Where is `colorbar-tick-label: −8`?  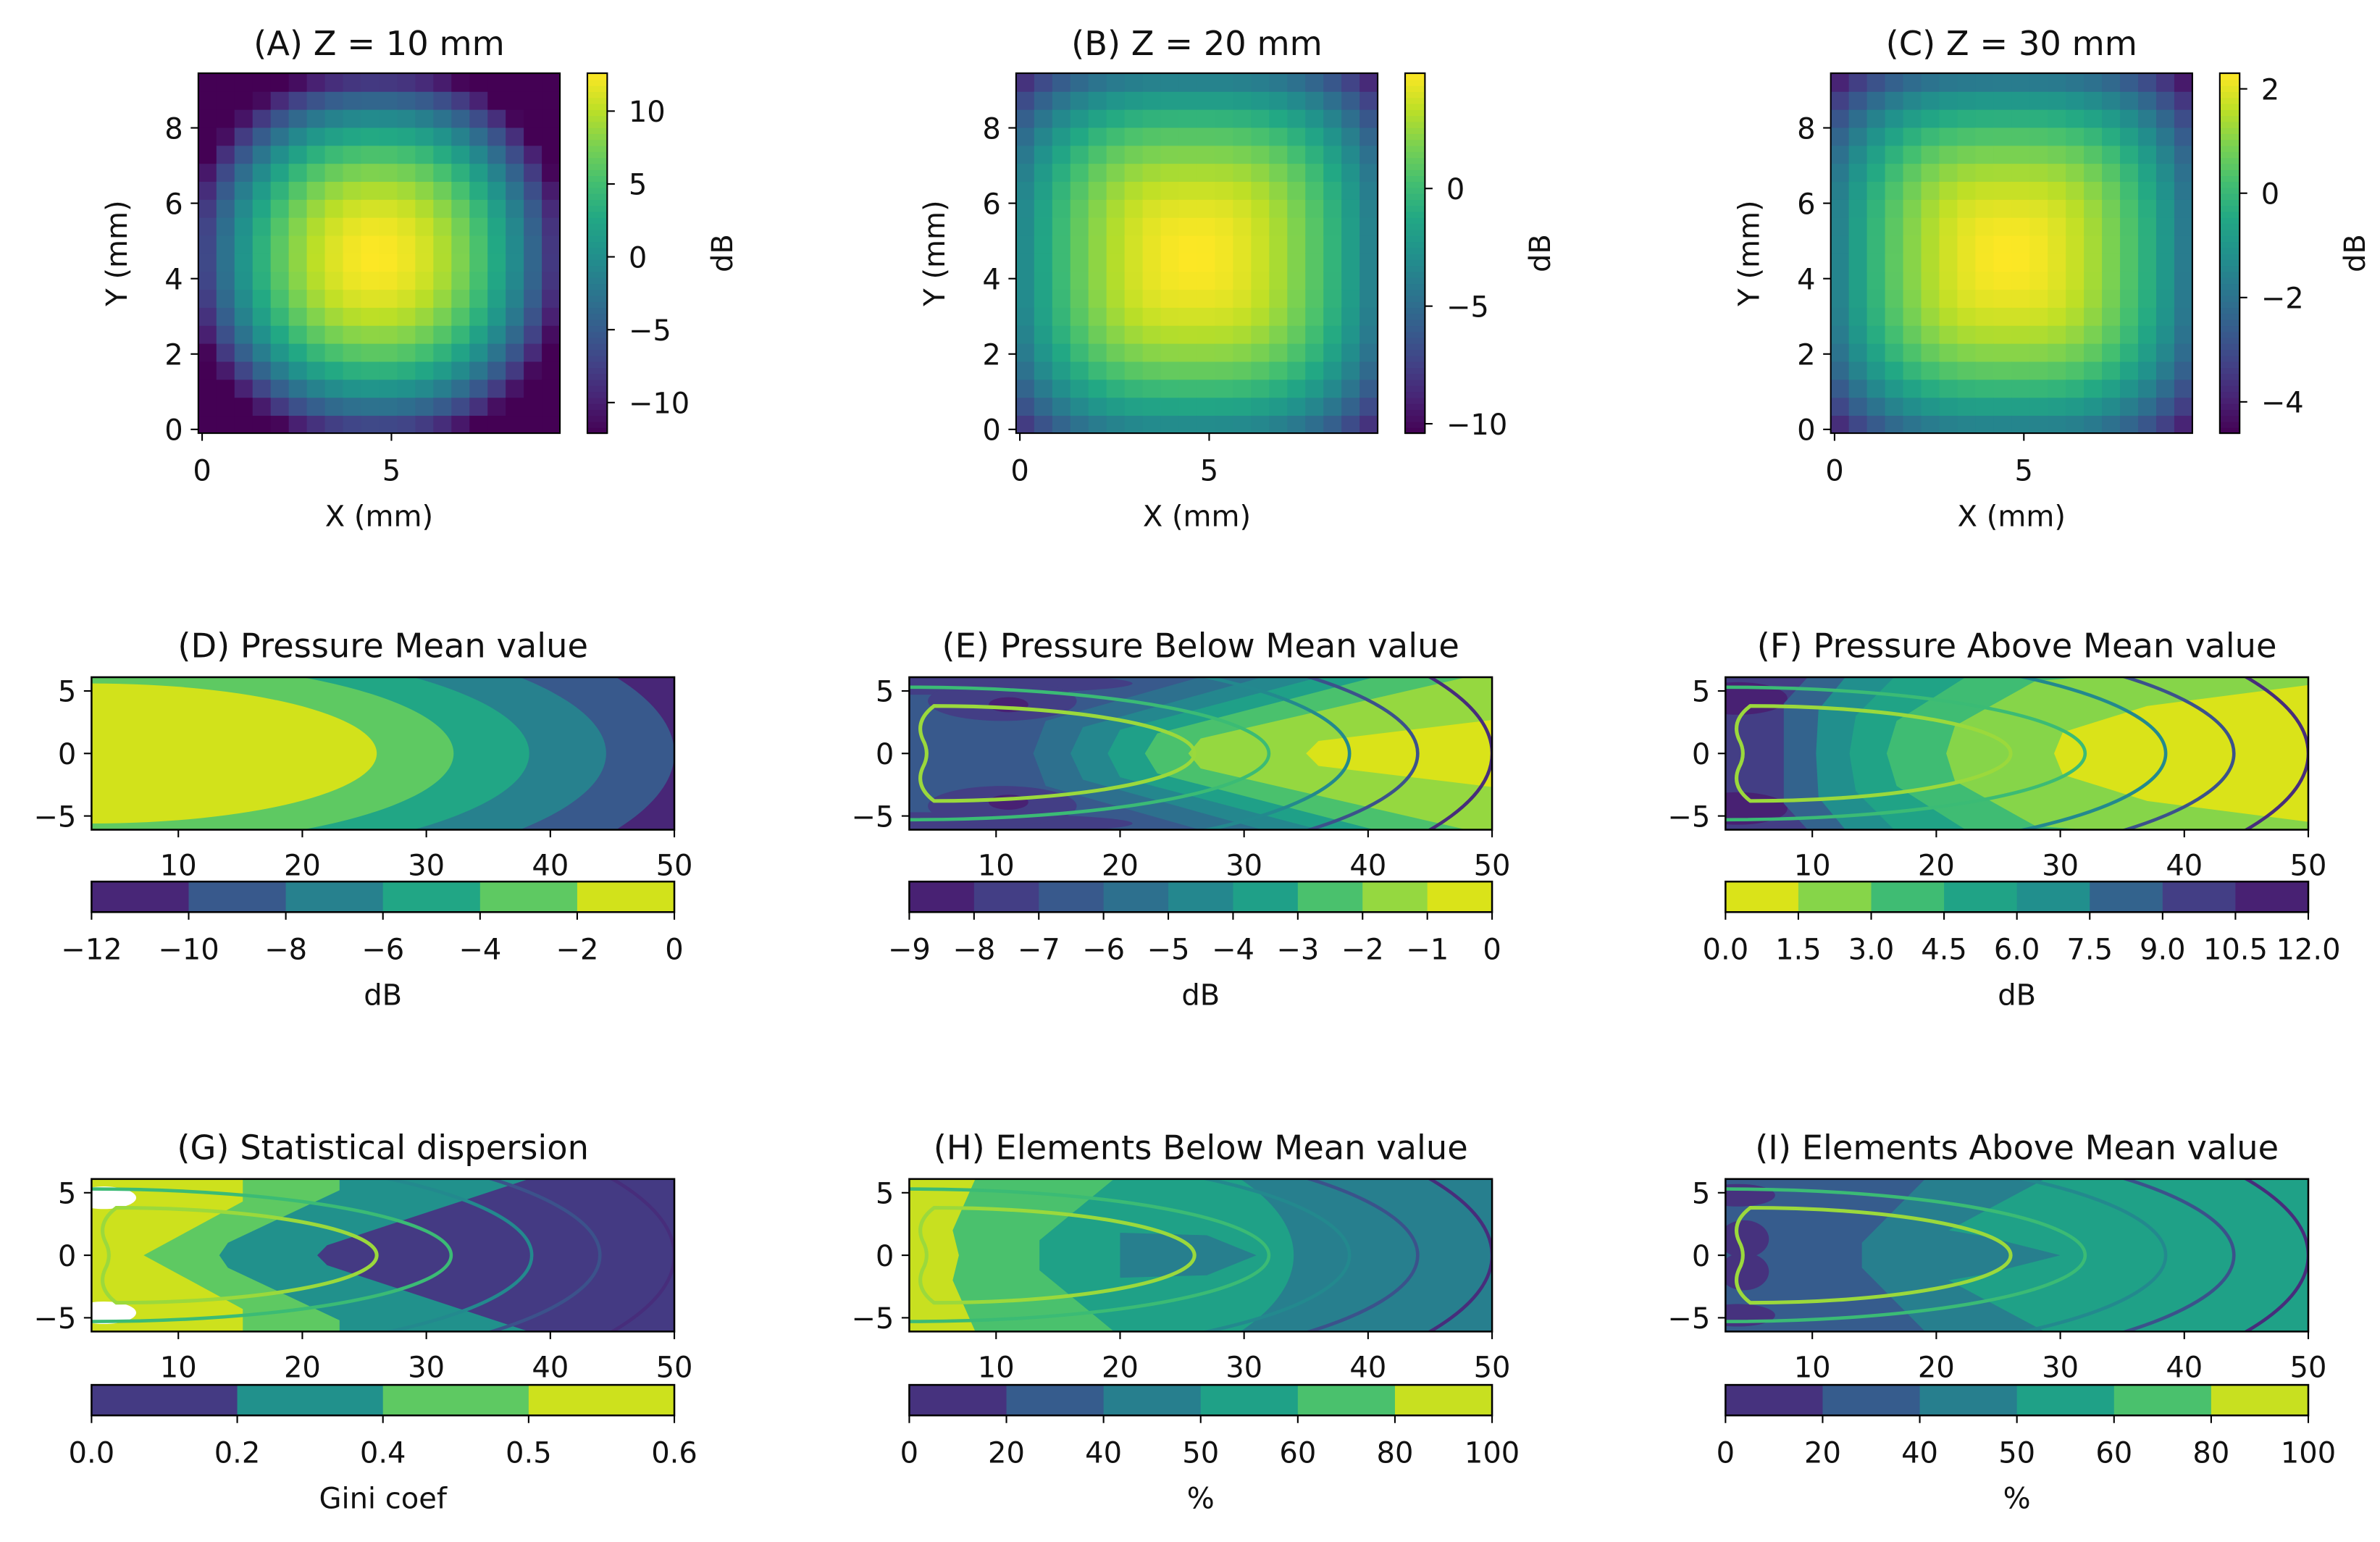
colorbar-tick-label: −8 is located at coordinates (285, 950).